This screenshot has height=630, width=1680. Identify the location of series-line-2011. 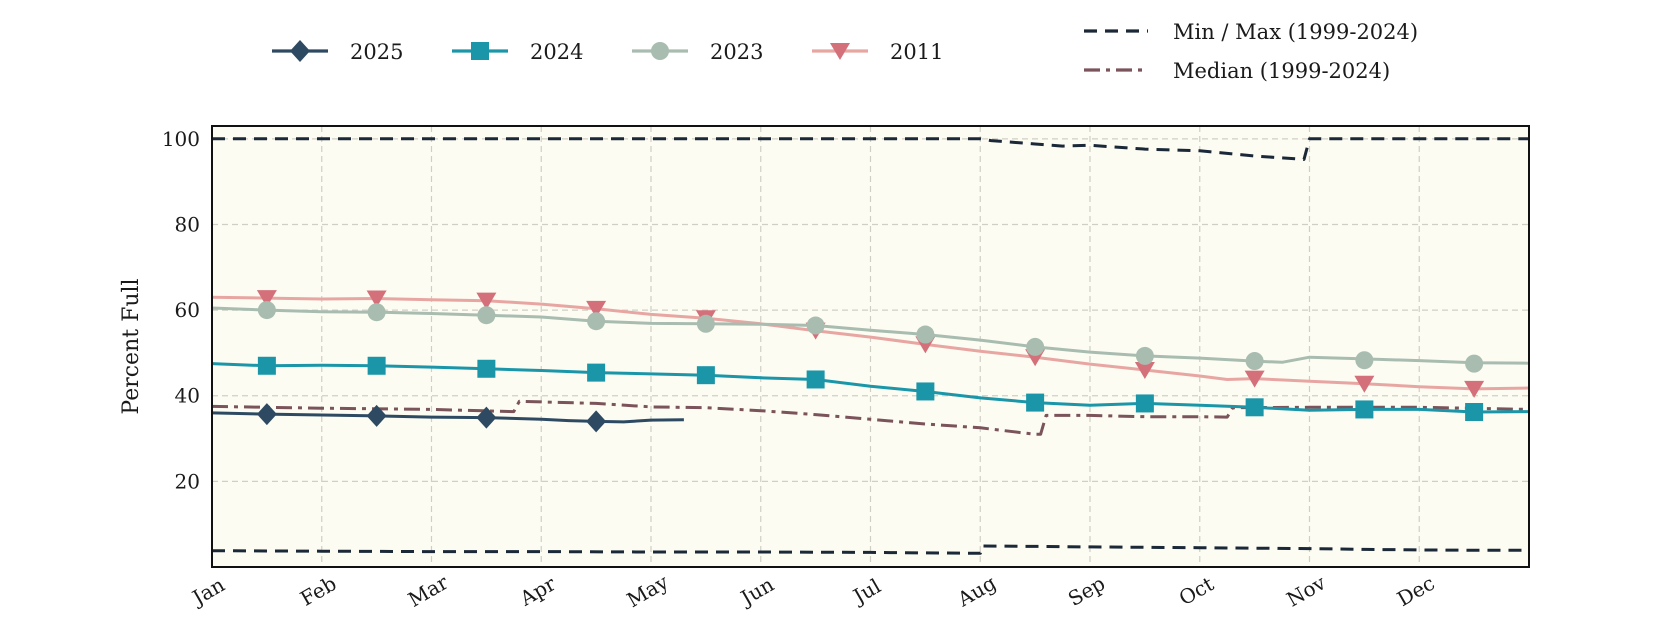
(870, 343).